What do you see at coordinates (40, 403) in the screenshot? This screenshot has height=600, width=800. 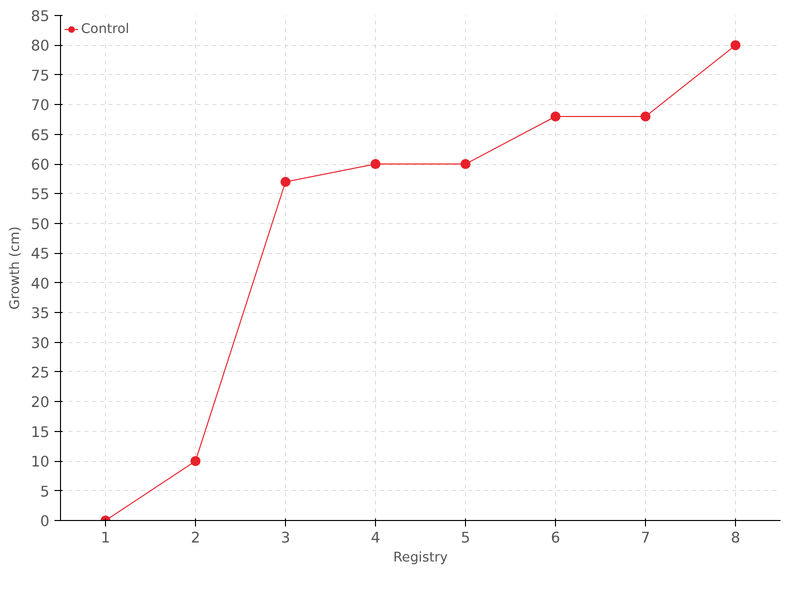 I see `y-tick-label: 20` at bounding box center [40, 403].